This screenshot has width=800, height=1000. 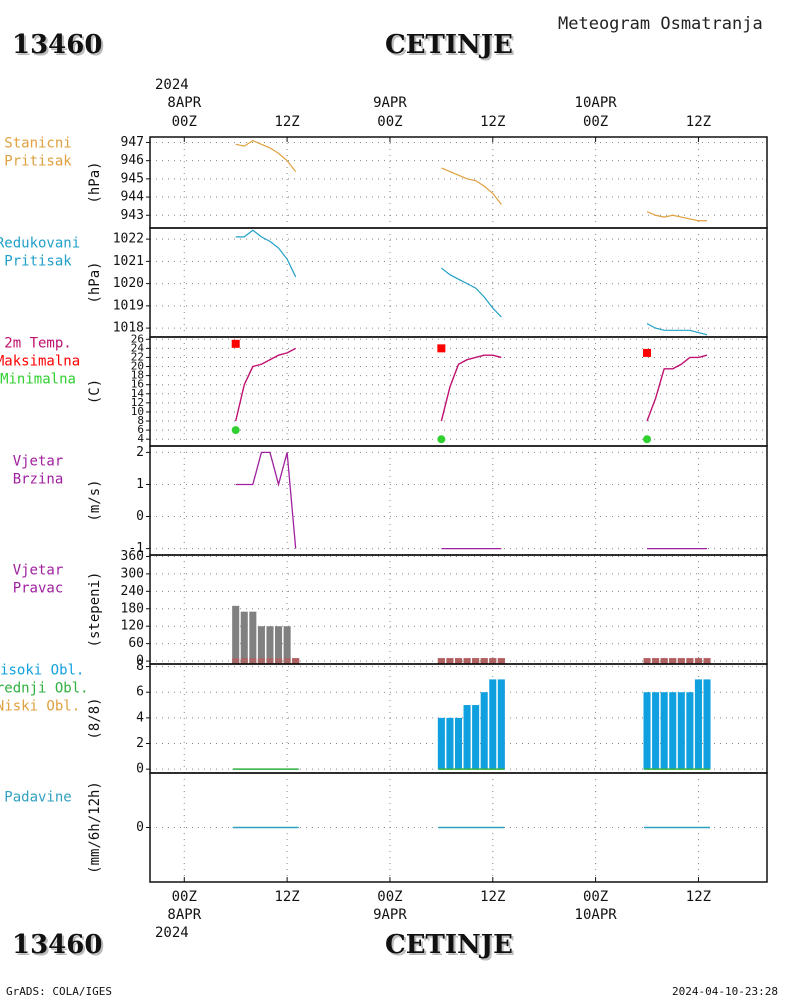 What do you see at coordinates (40, 362) in the screenshot?
I see `panel-label: Maksimalna` at bounding box center [40, 362].